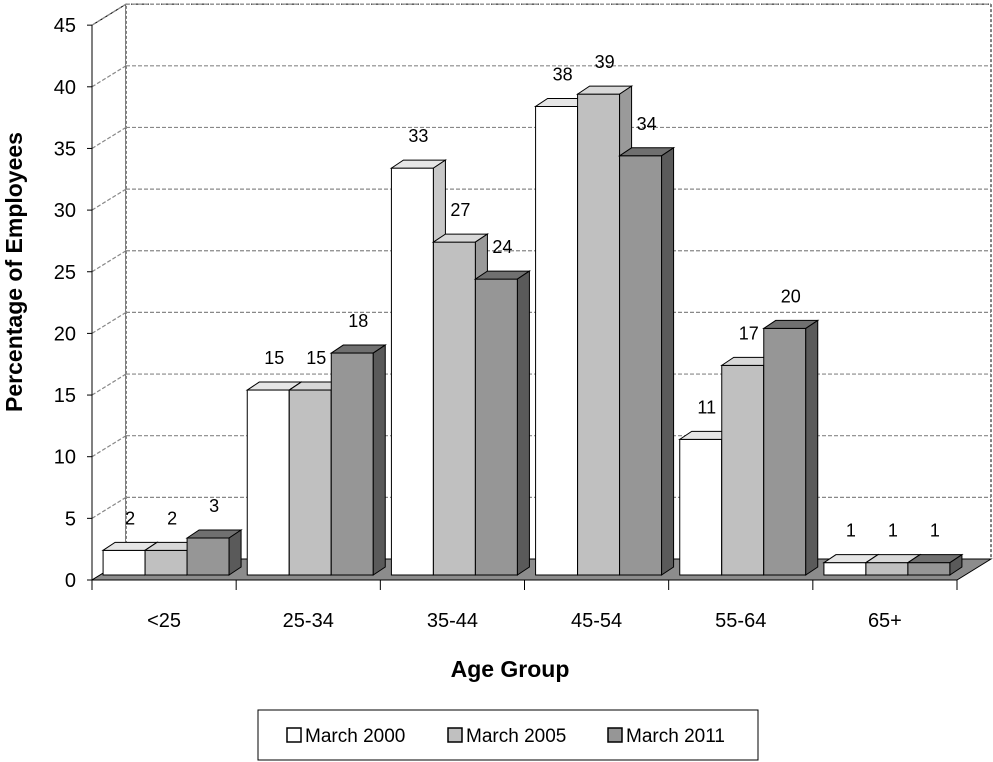 Image resolution: width=993 pixels, height=762 pixels. Describe the element at coordinates (749, 333) in the screenshot. I see `data-label: 17` at that location.